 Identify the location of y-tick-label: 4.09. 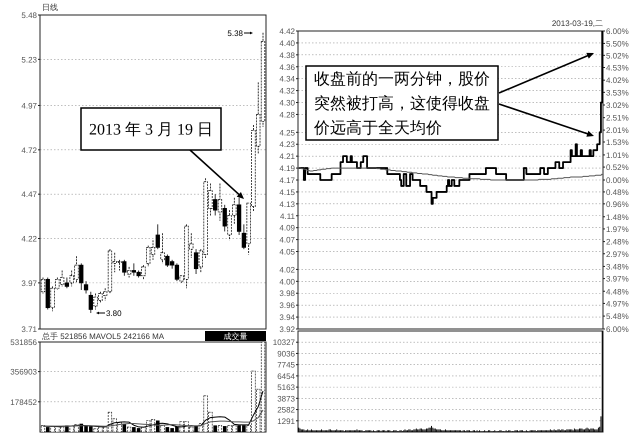
(287, 228).